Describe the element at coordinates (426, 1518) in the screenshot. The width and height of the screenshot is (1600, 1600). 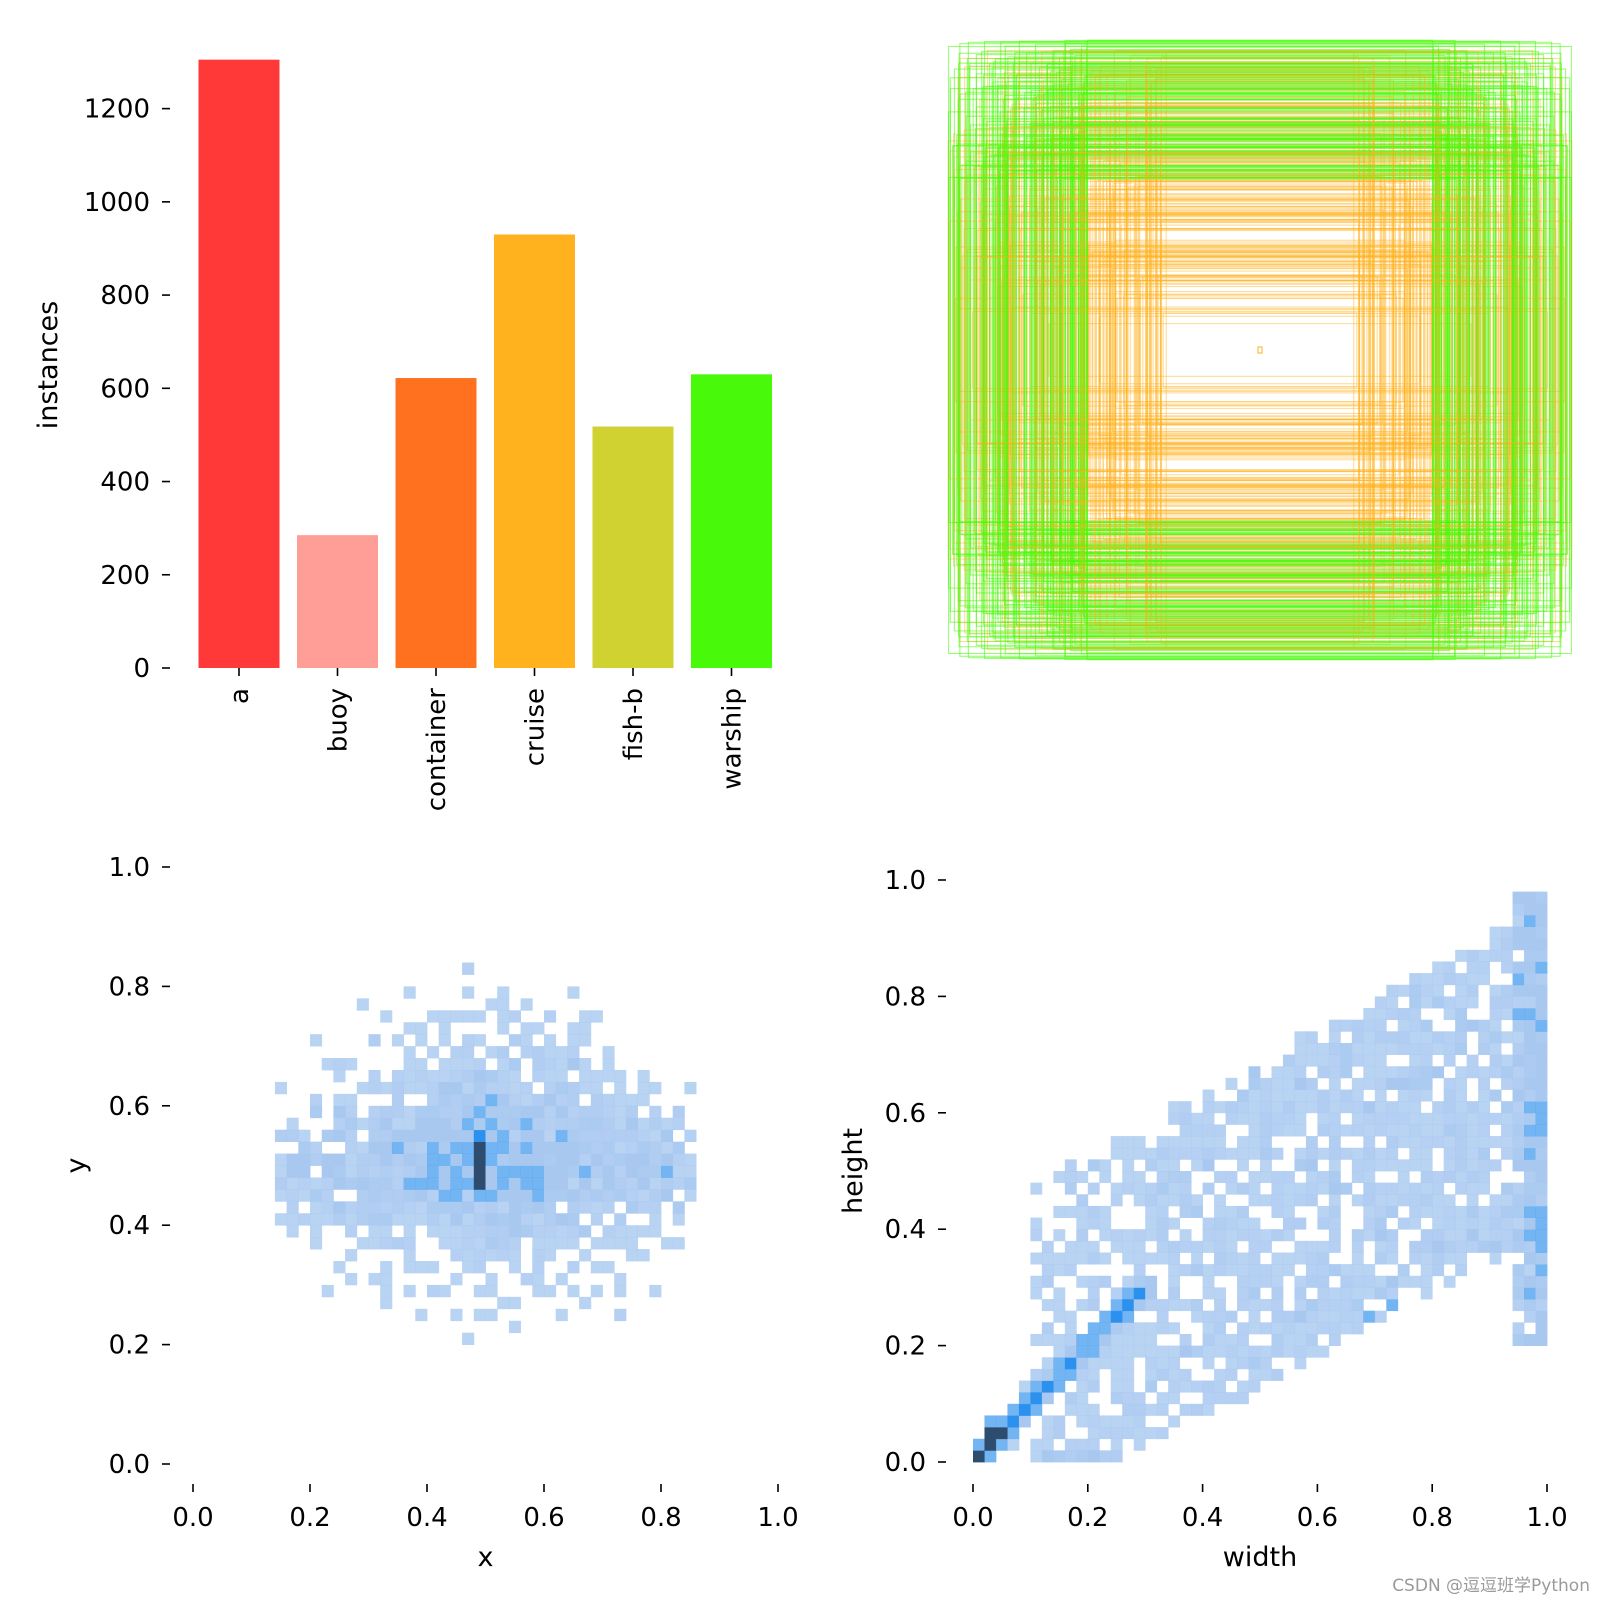
I see `heatmap-xtick-label: 0.4` at that location.